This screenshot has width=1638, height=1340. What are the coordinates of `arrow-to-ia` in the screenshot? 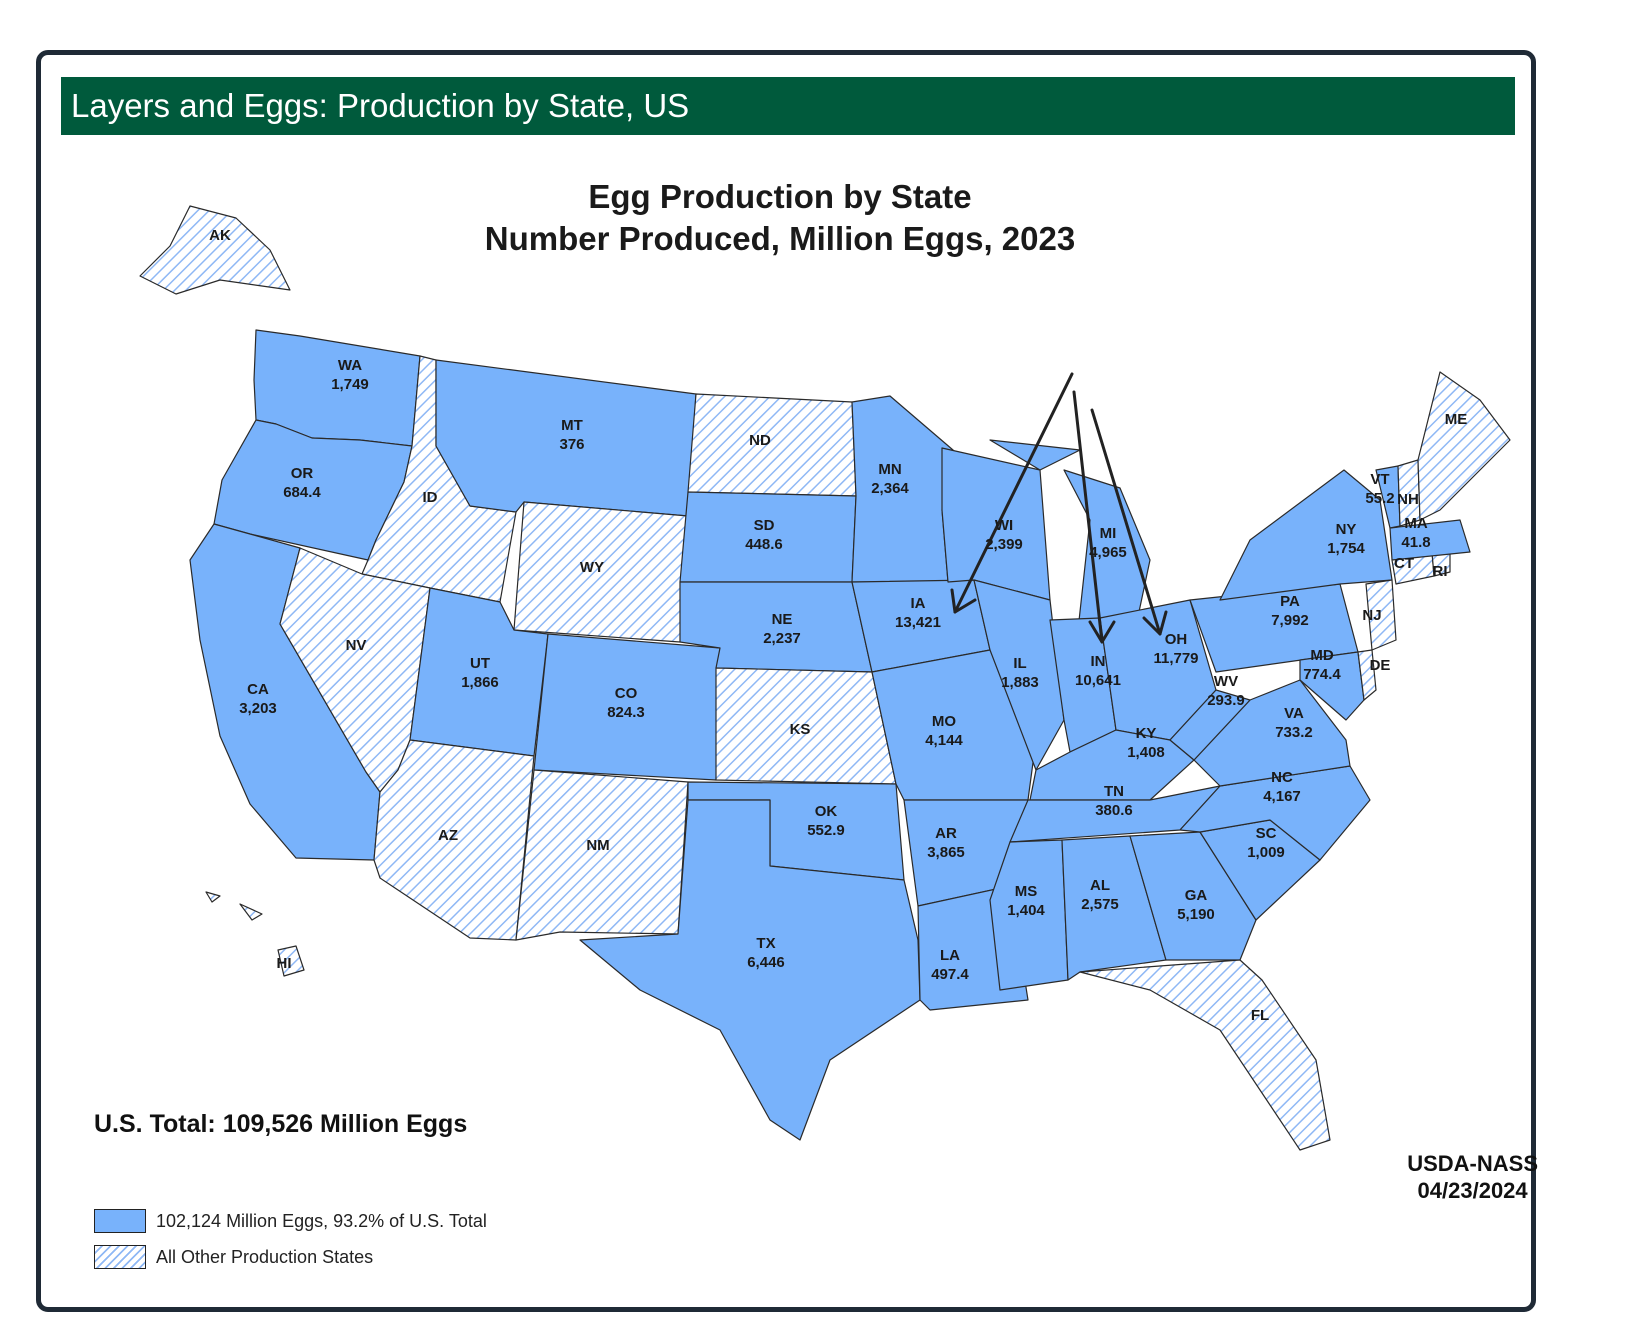 It's located at (1013, 493).